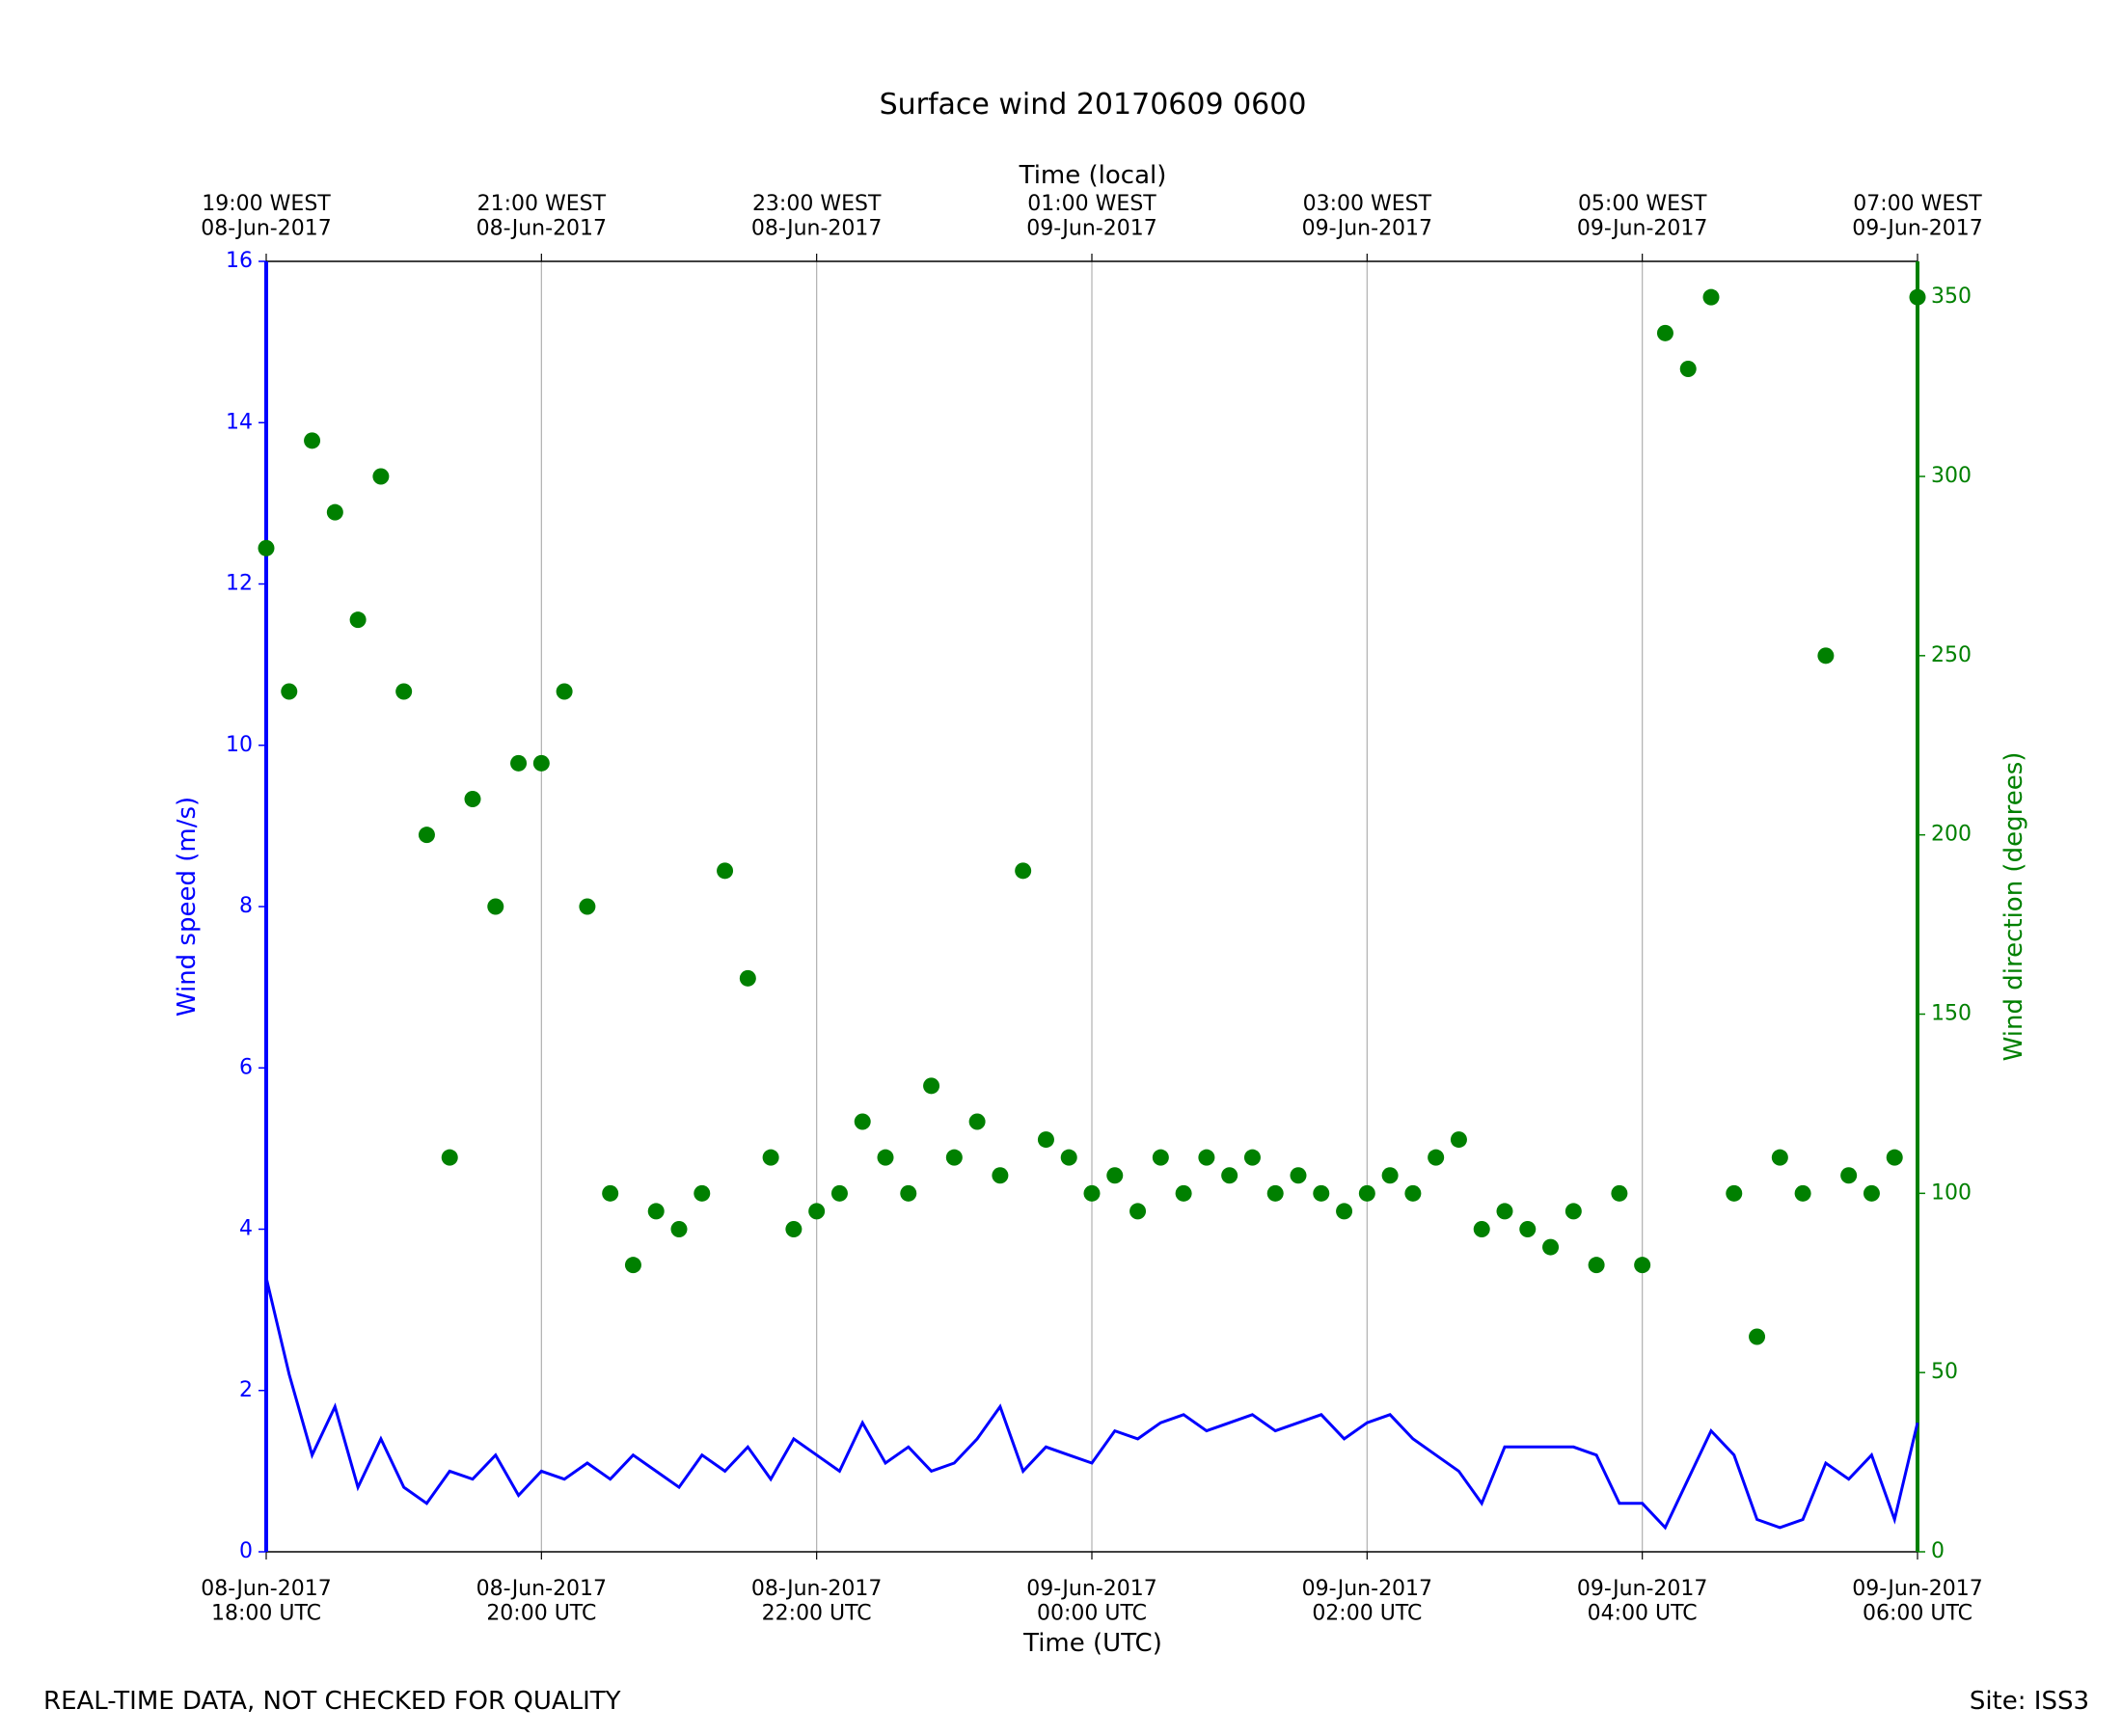  Describe the element at coordinates (266, 1601) in the screenshot. I see `x-tick-label: 08-Jun-2017 18:00 UTC` at that location.